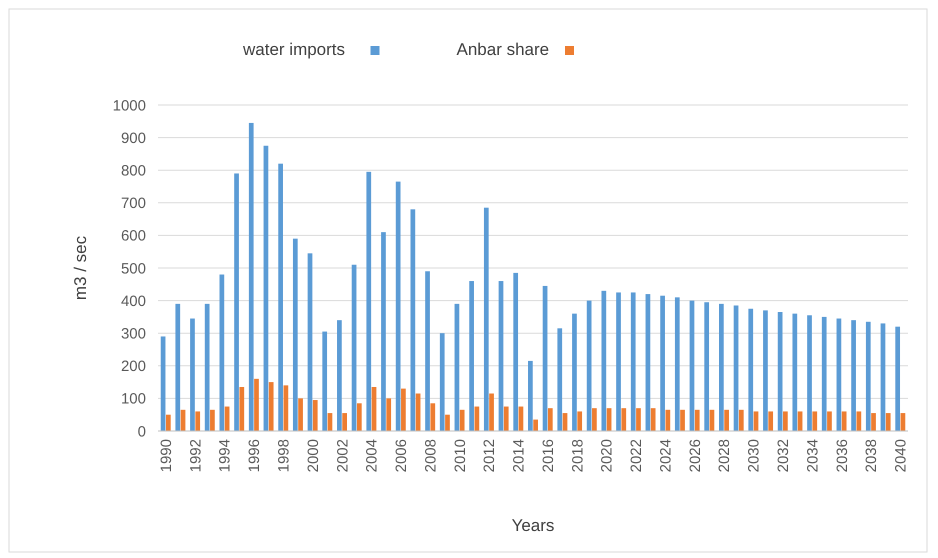  I want to click on y-tick-label: 700, so click(133, 203).